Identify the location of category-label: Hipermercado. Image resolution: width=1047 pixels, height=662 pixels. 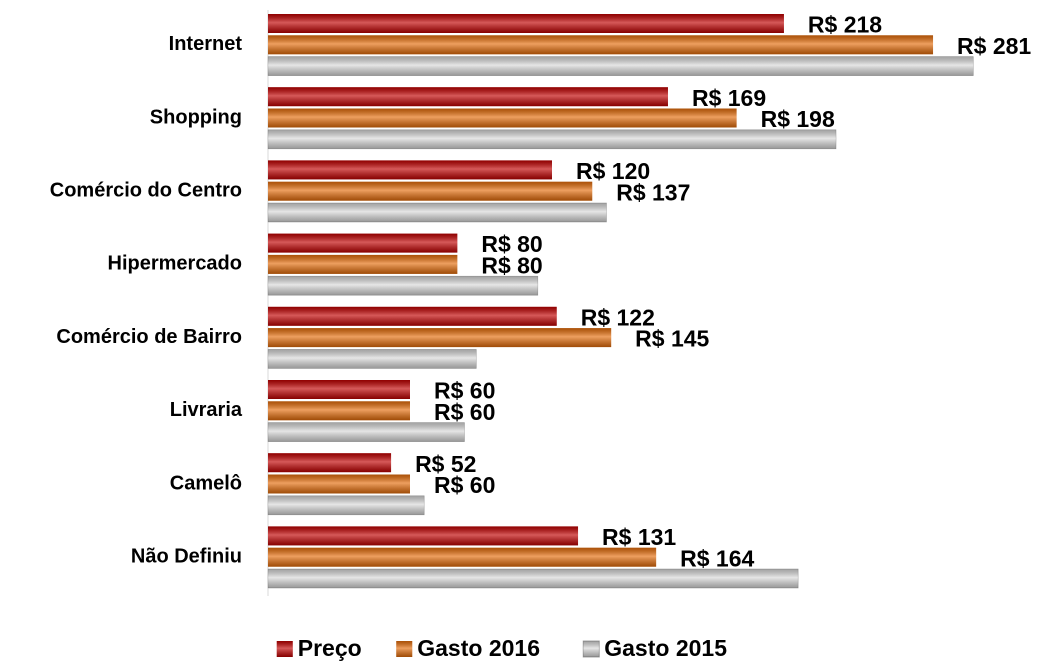
(175, 264).